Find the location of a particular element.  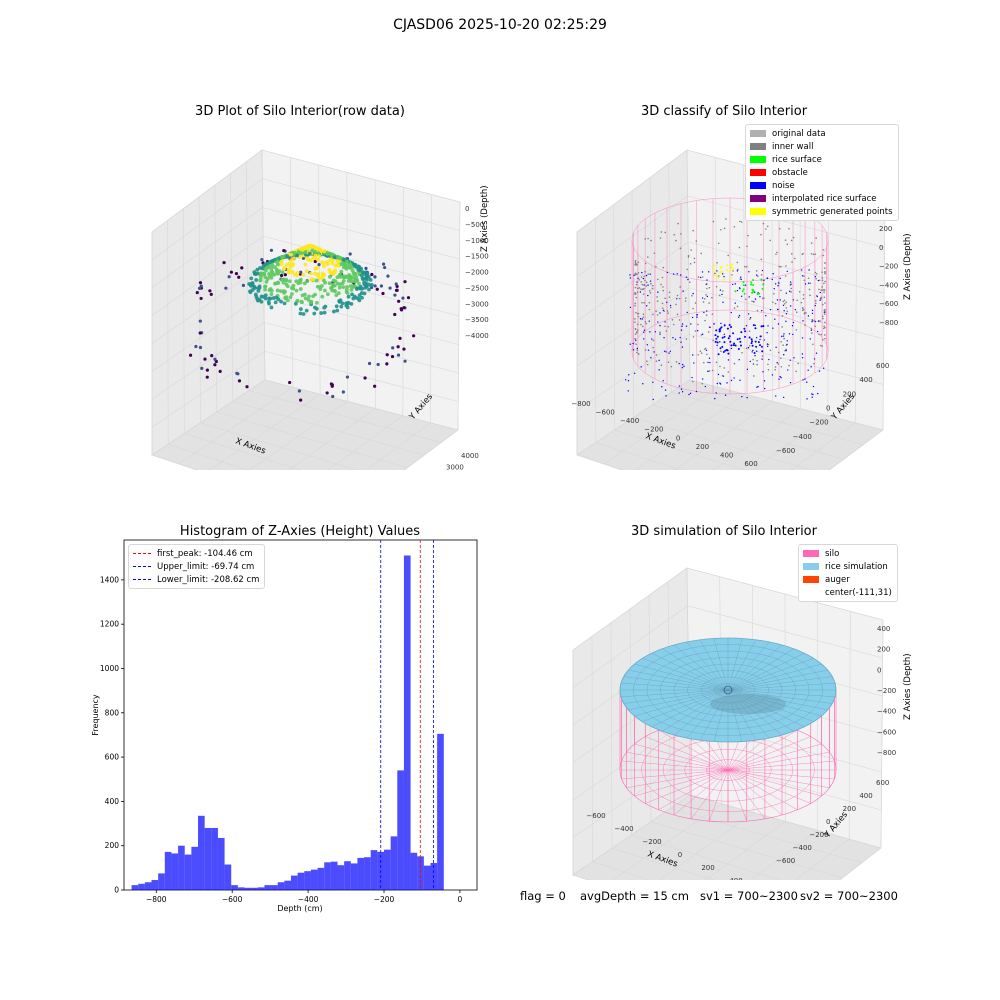

legend-label: auger is located at coordinates (837, 579).